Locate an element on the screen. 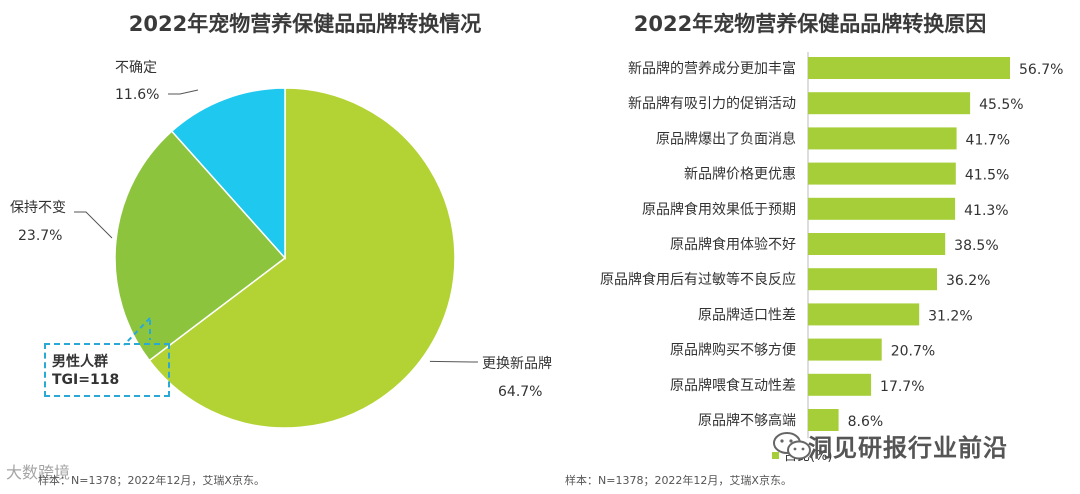  bar-category-label: 新品牌价格更优惠 is located at coordinates (740, 174).